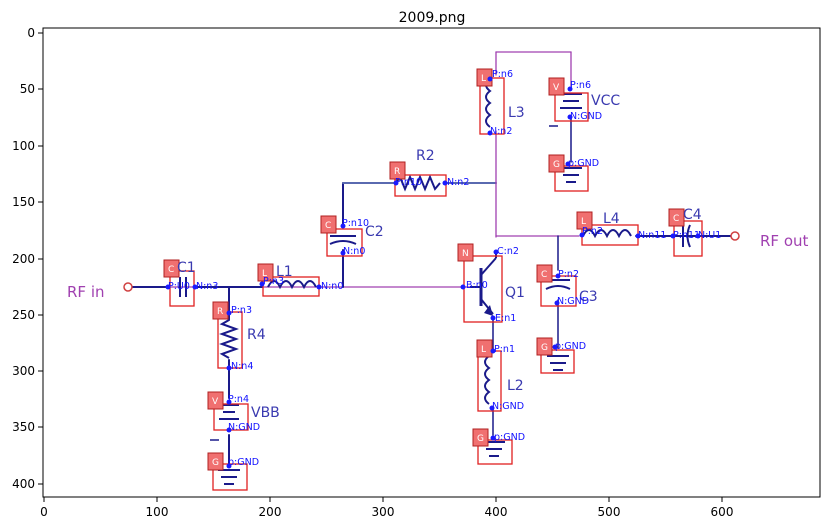 The width and height of the screenshot is (831, 532). I want to click on c3-n-node: N:GND, so click(573, 301).